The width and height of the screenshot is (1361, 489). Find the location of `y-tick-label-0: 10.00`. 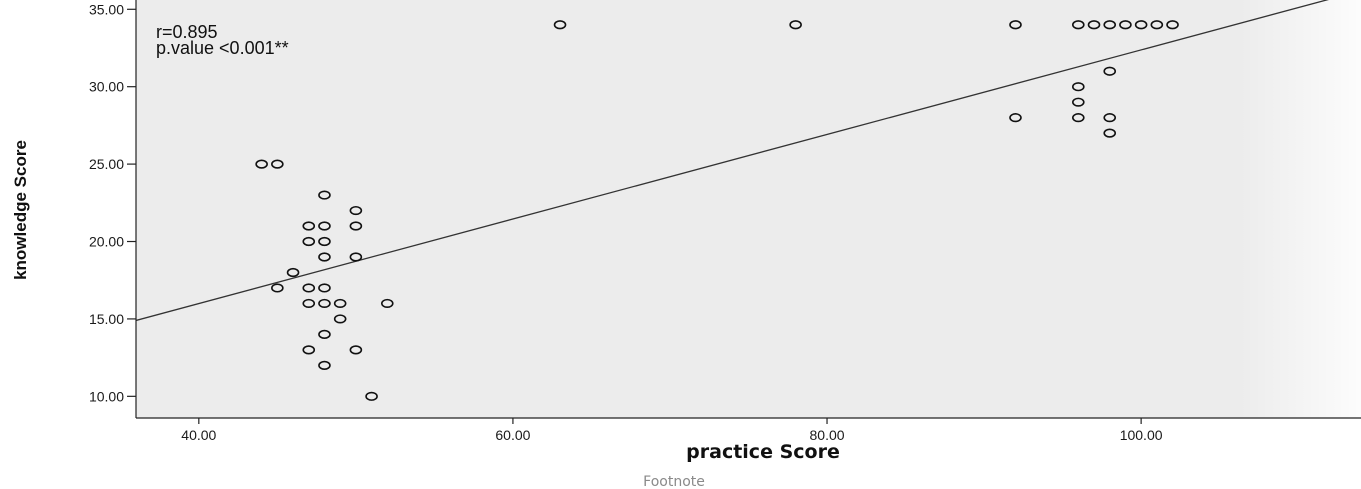

y-tick-label-0: 10.00 is located at coordinates (106, 396).